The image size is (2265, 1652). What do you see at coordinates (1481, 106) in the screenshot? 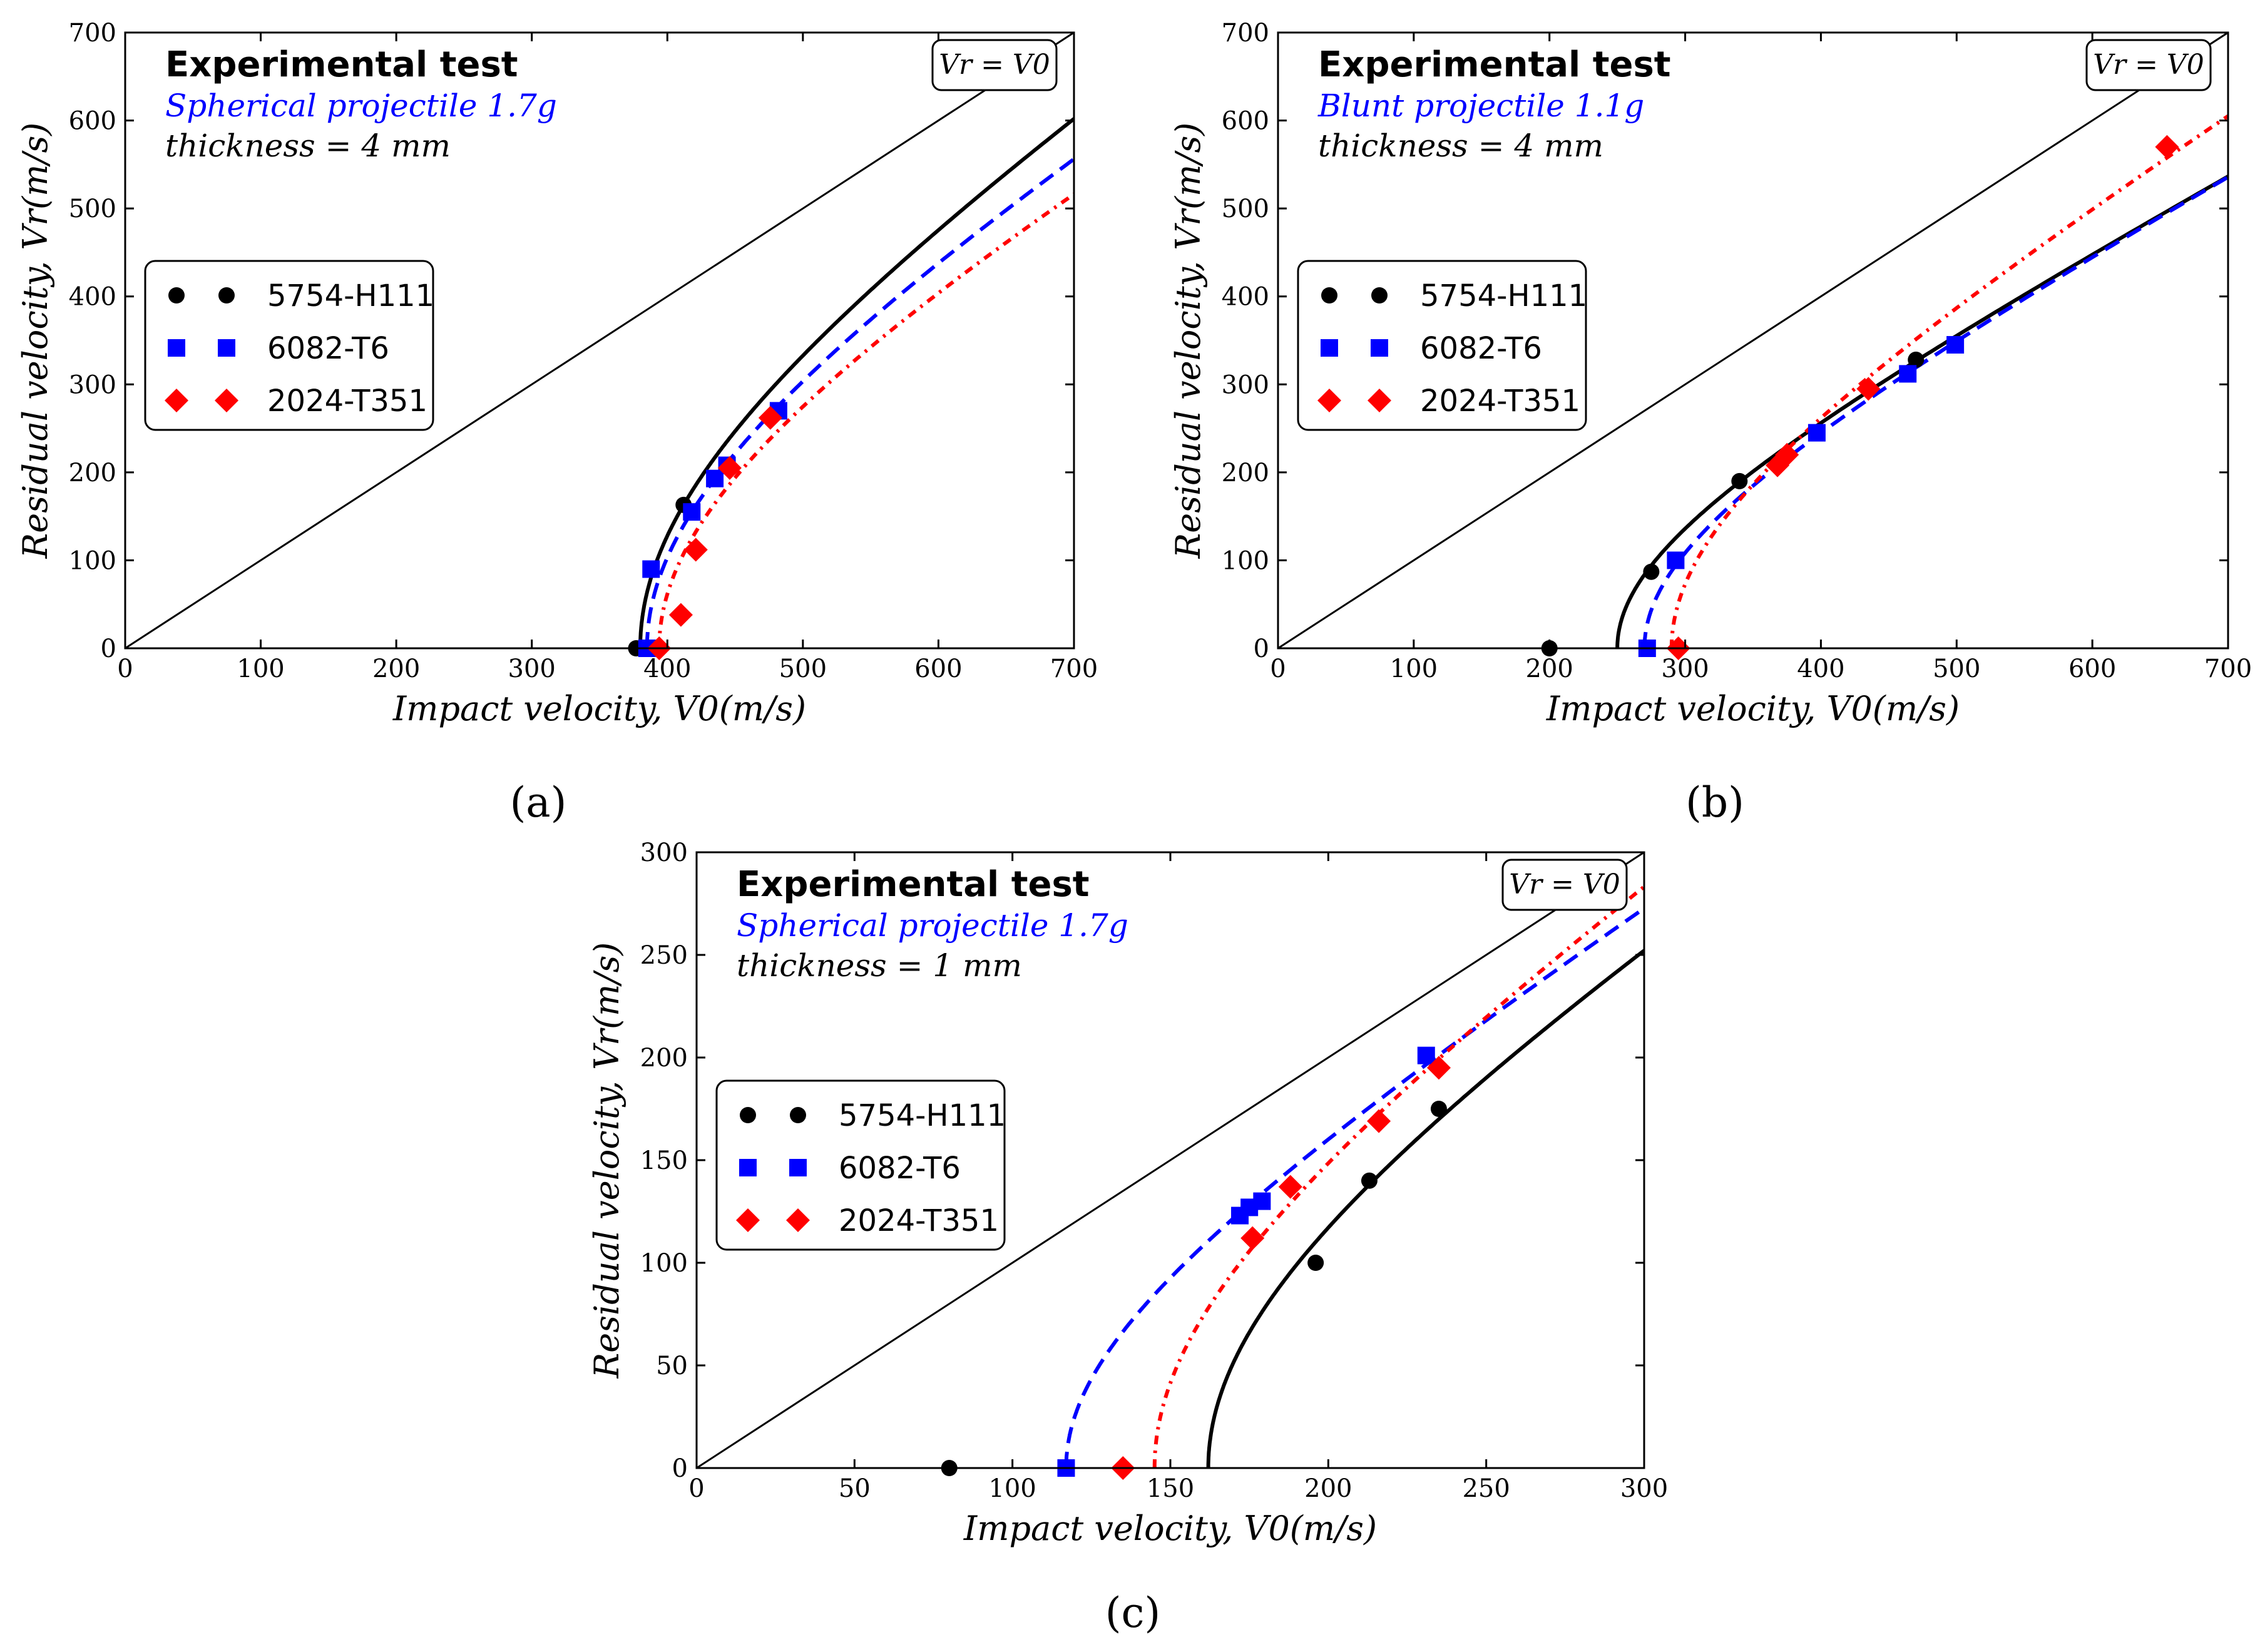
I see `chart-subtitle: Blunt projectile 1.1g` at bounding box center [1481, 106].